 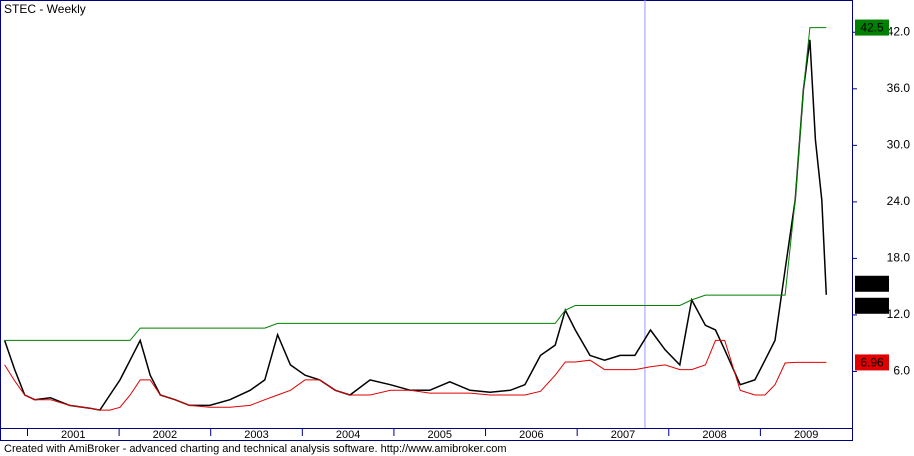 I want to click on y-tick-label: 42.0, so click(x=899, y=31).